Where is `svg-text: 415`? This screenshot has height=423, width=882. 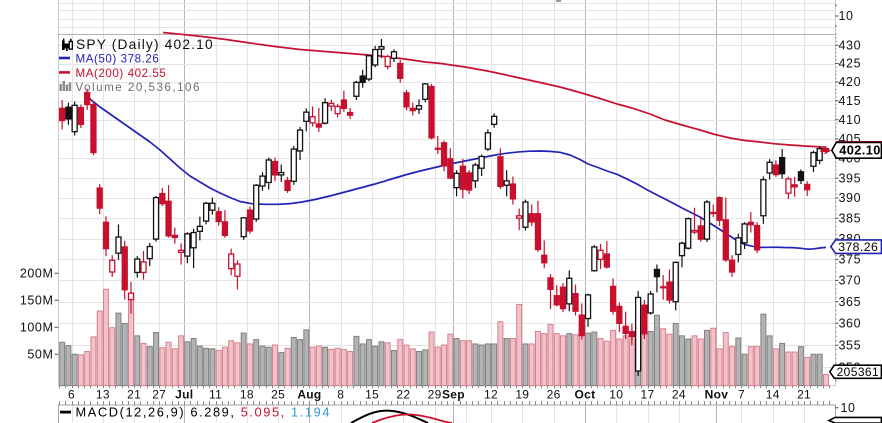
svg-text: 415 is located at coordinates (850, 101).